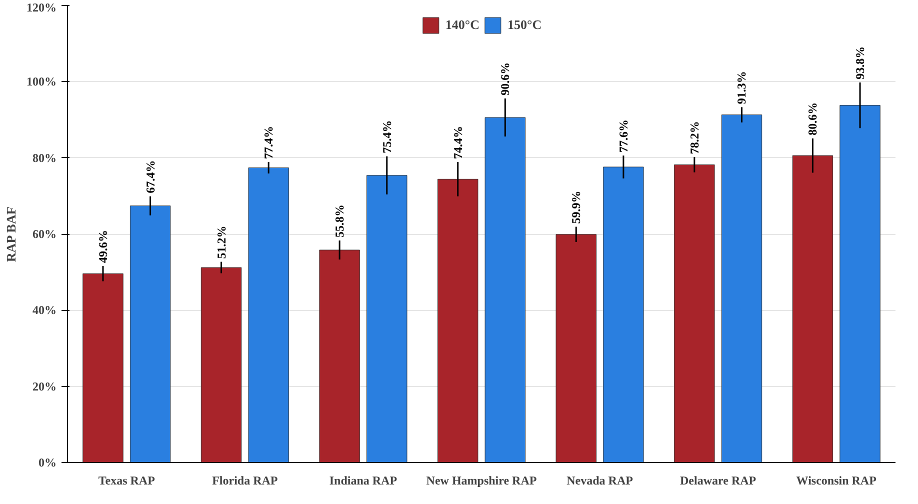  Describe the element at coordinates (363, 481) in the screenshot. I see `x-tick-label: Indiana RAP` at that location.